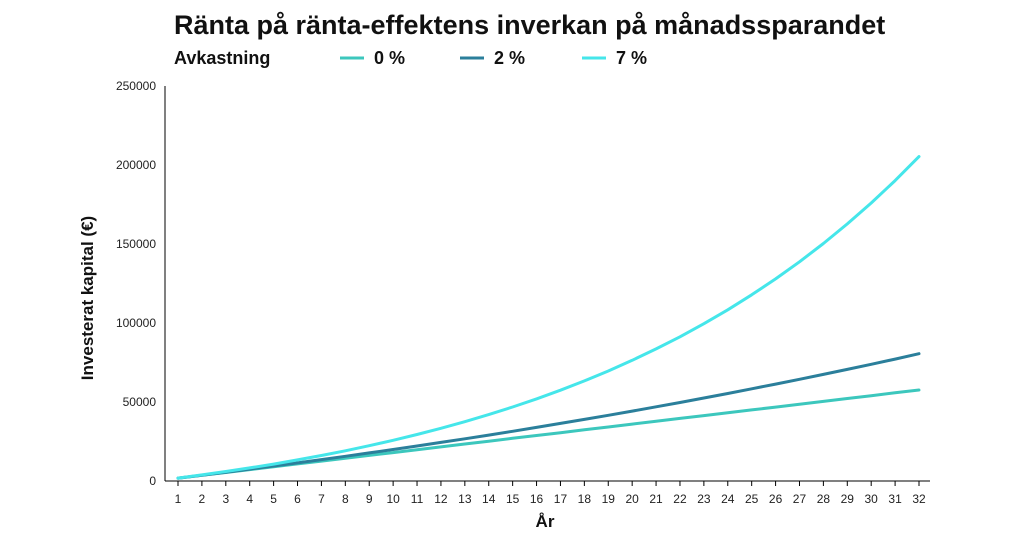  What do you see at coordinates (136, 86) in the screenshot?
I see `y-tick-label: 250000` at bounding box center [136, 86].